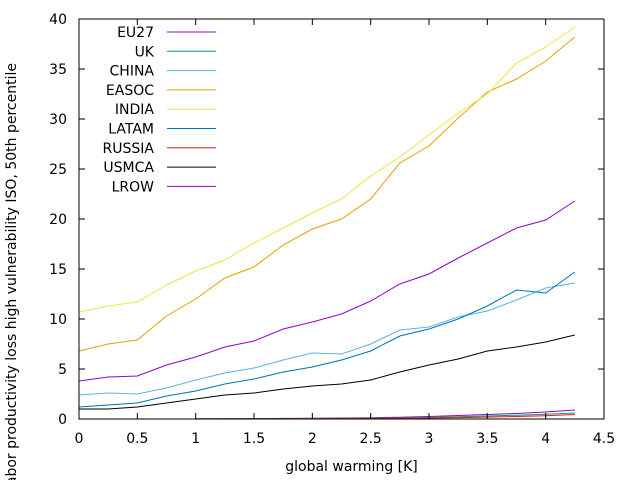 This screenshot has width=640, height=480. What do you see at coordinates (58, 220) in the screenshot?
I see `y-tick-label: 20` at bounding box center [58, 220].